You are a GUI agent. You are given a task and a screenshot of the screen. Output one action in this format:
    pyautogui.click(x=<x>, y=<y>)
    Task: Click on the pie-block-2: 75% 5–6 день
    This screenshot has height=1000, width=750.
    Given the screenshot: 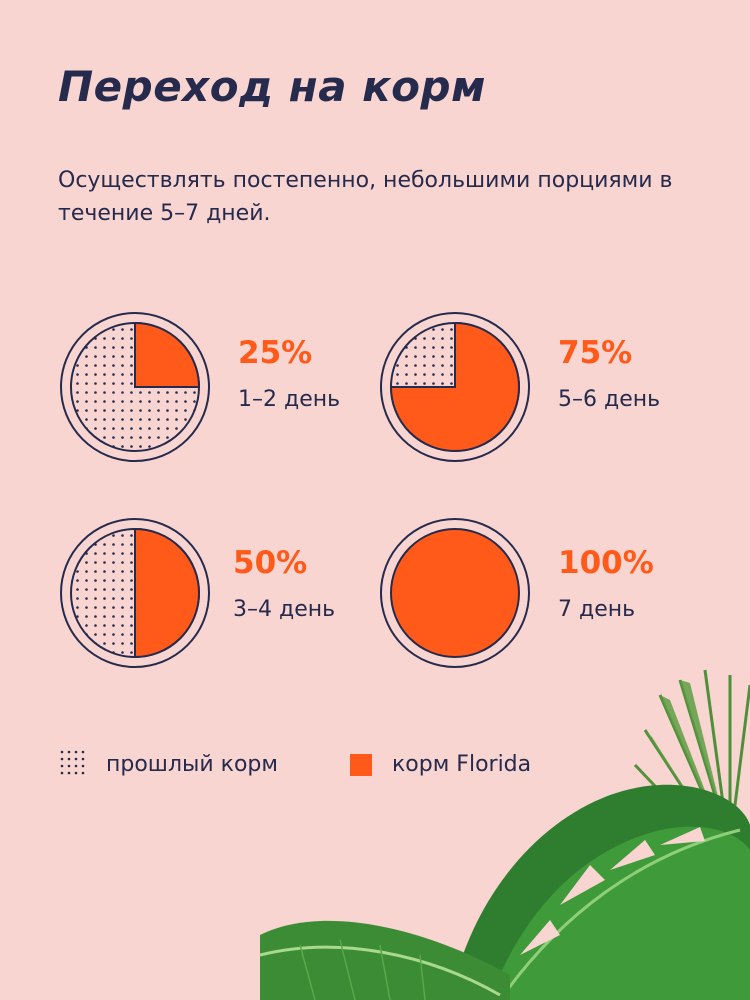 What is the action you would take?
    pyautogui.click(x=540, y=387)
    